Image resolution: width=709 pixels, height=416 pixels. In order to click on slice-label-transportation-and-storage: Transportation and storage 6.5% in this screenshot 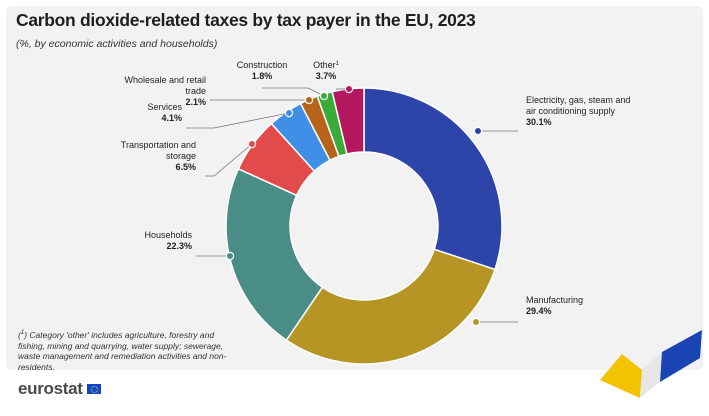, I will do `click(158, 156)`.